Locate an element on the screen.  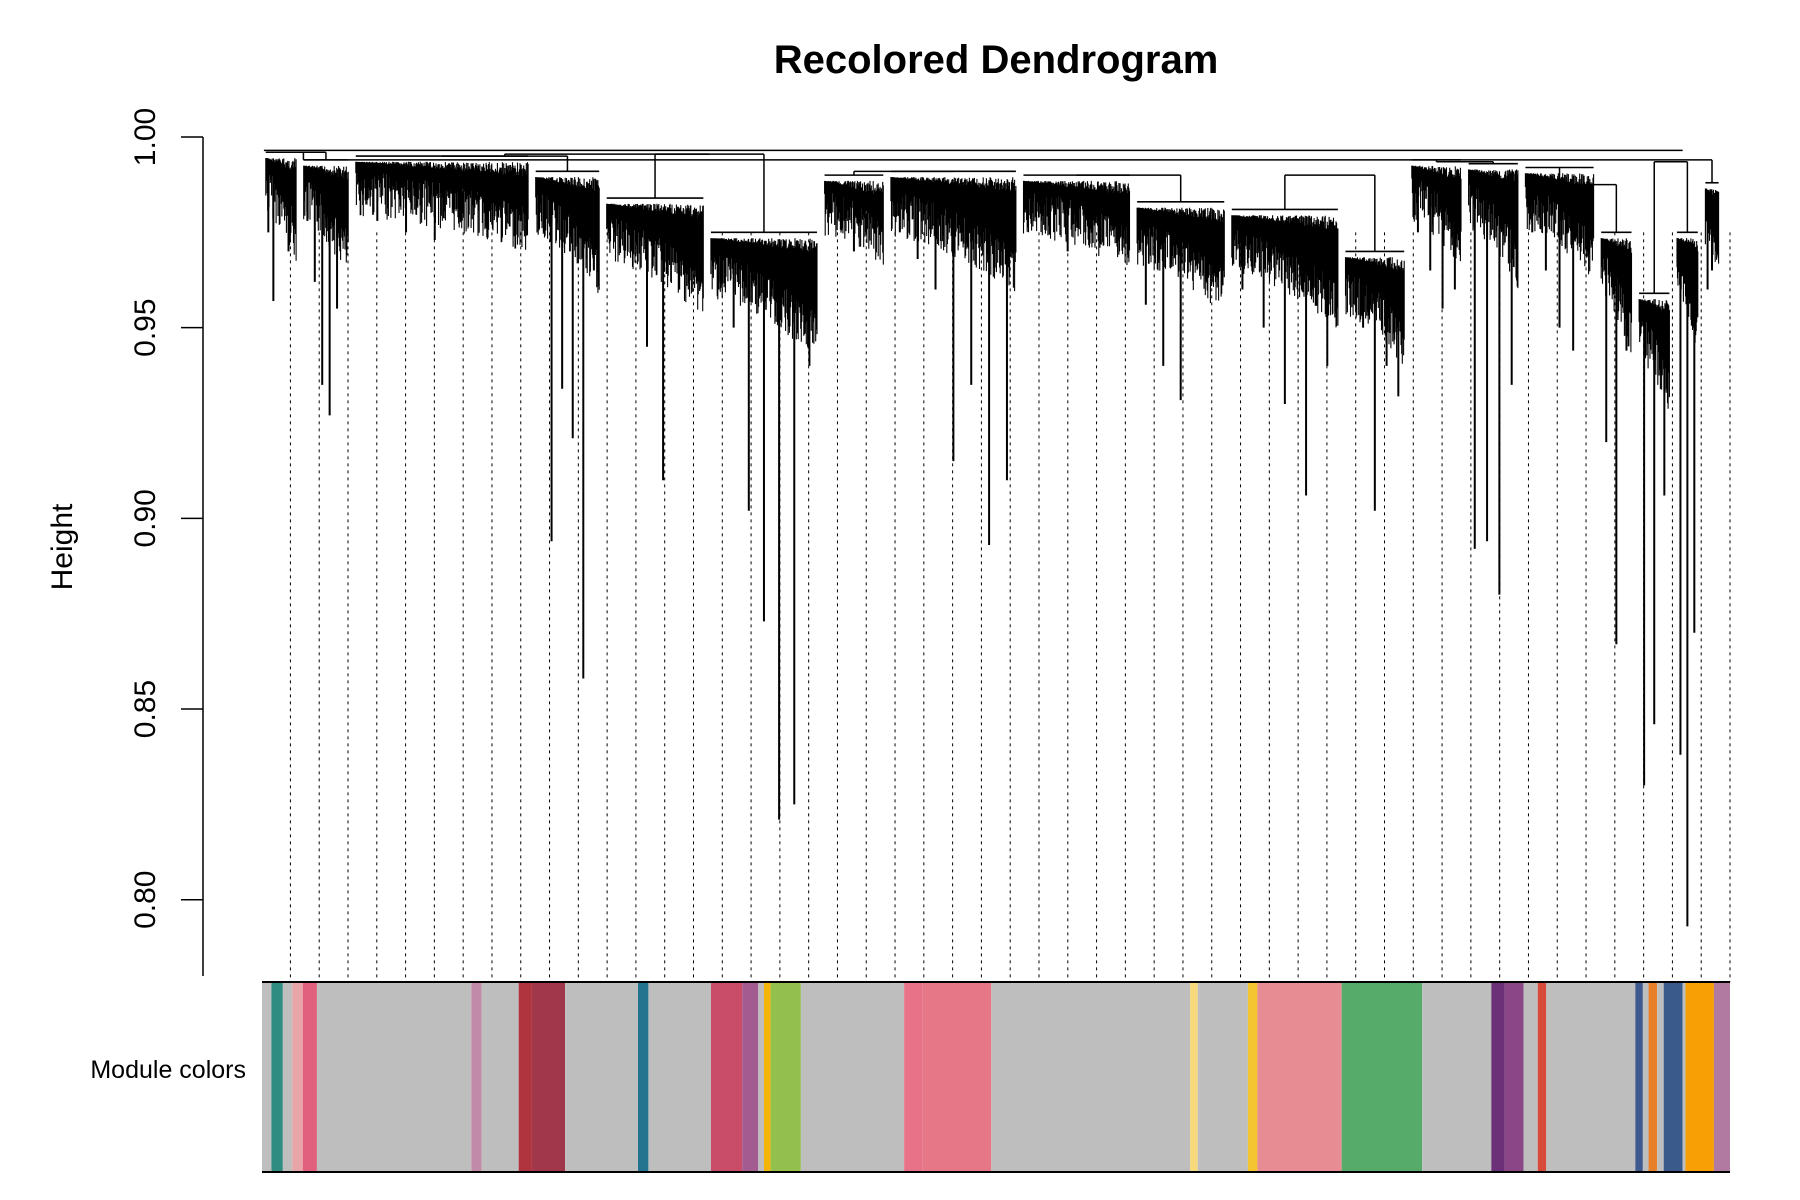
y-tick-label: 0.80 is located at coordinates (145, 900).